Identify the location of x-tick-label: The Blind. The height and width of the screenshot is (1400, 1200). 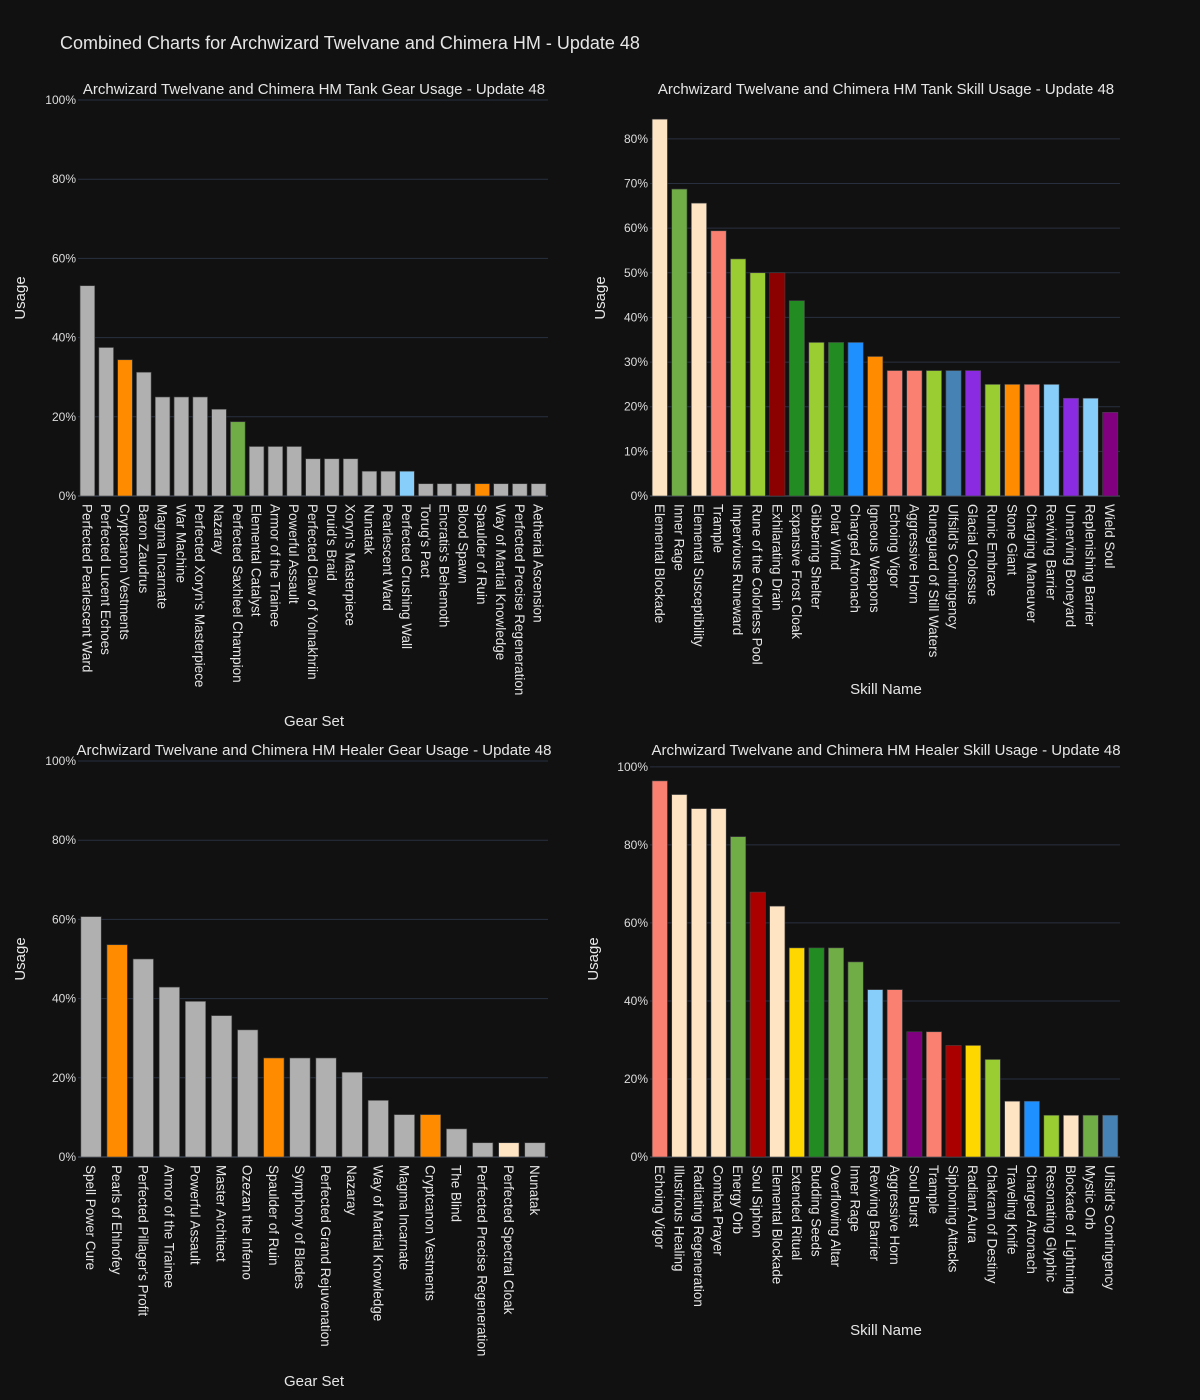
(456, 1193).